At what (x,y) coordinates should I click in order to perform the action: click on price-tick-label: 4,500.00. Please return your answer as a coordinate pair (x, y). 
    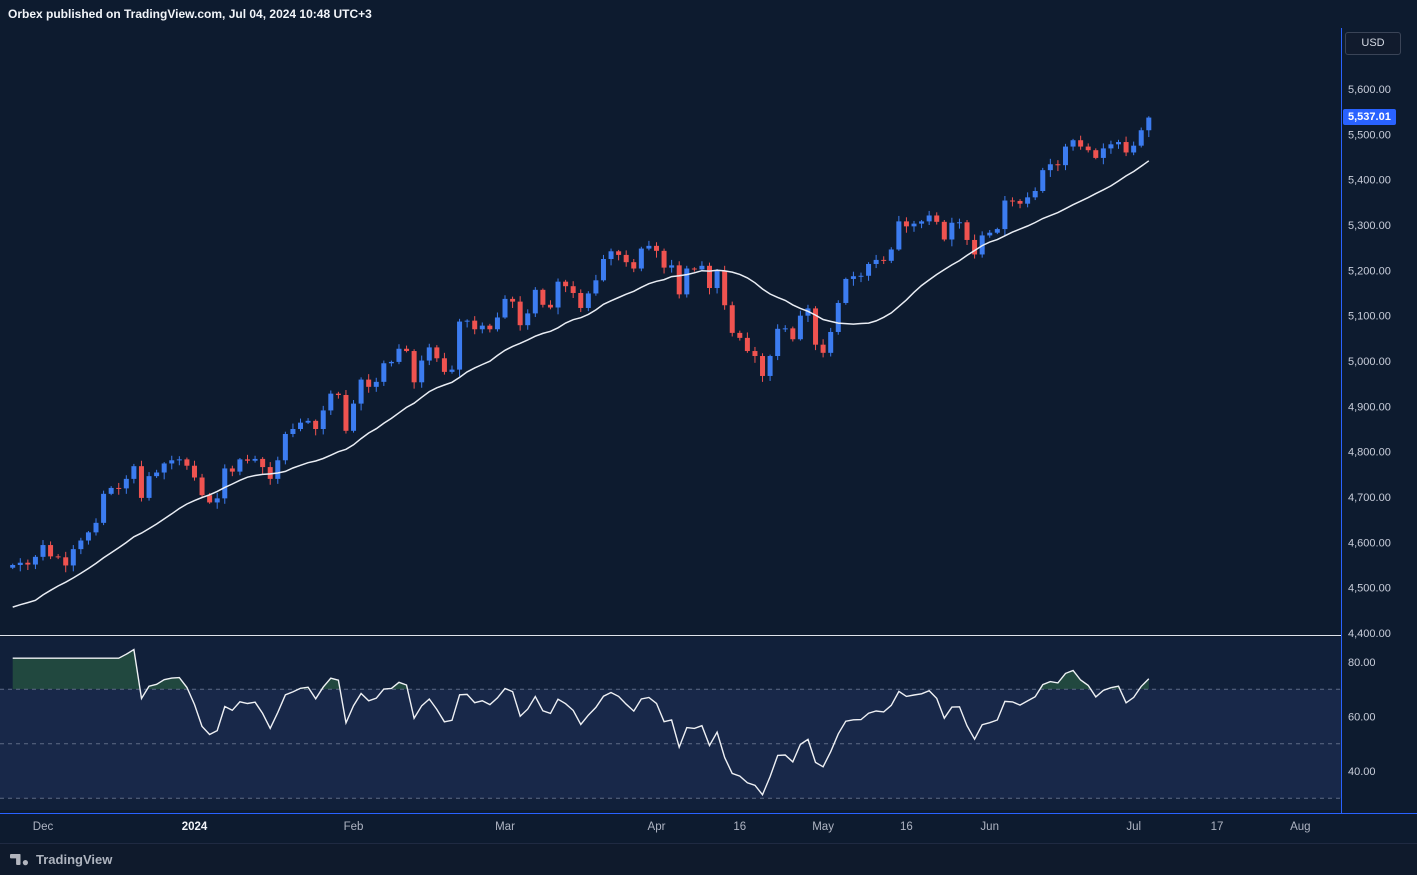
    Looking at the image, I should click on (1369, 589).